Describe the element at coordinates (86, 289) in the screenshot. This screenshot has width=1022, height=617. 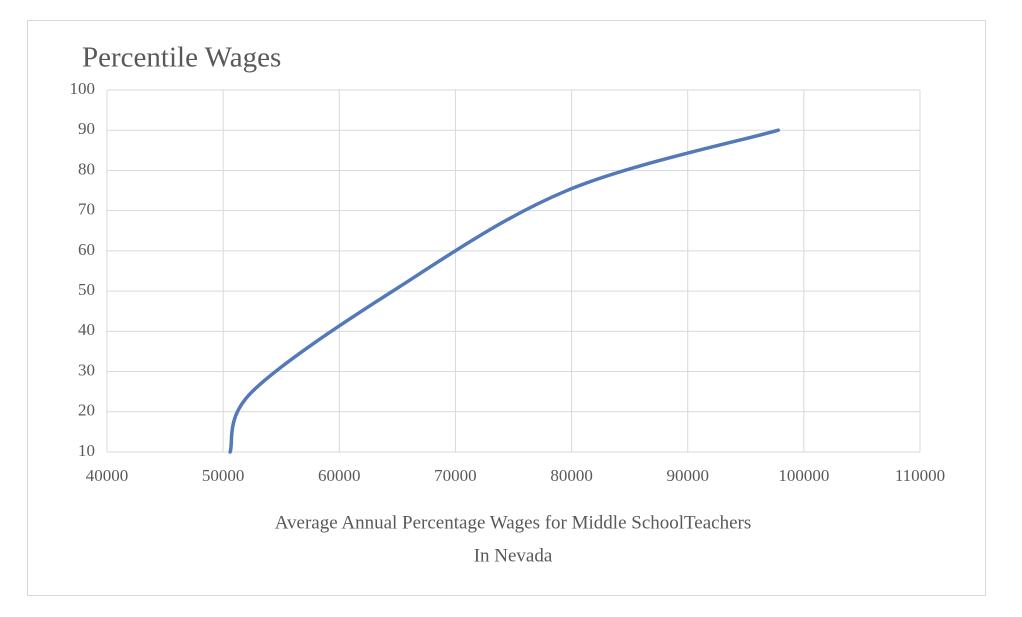
I see `y-tick-label: 50` at that location.